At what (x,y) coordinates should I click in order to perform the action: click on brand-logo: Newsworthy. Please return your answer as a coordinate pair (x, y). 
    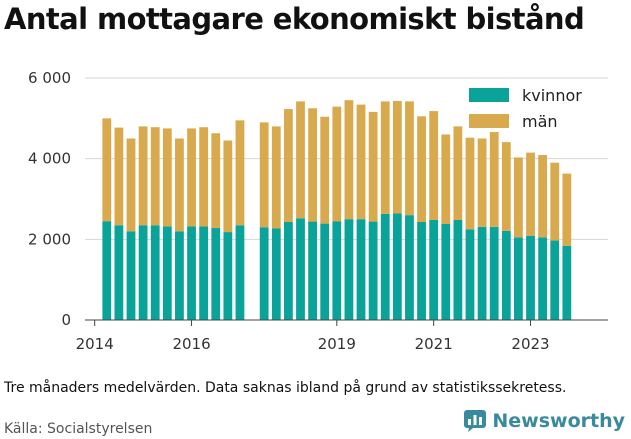
    Looking at the image, I should click on (544, 421).